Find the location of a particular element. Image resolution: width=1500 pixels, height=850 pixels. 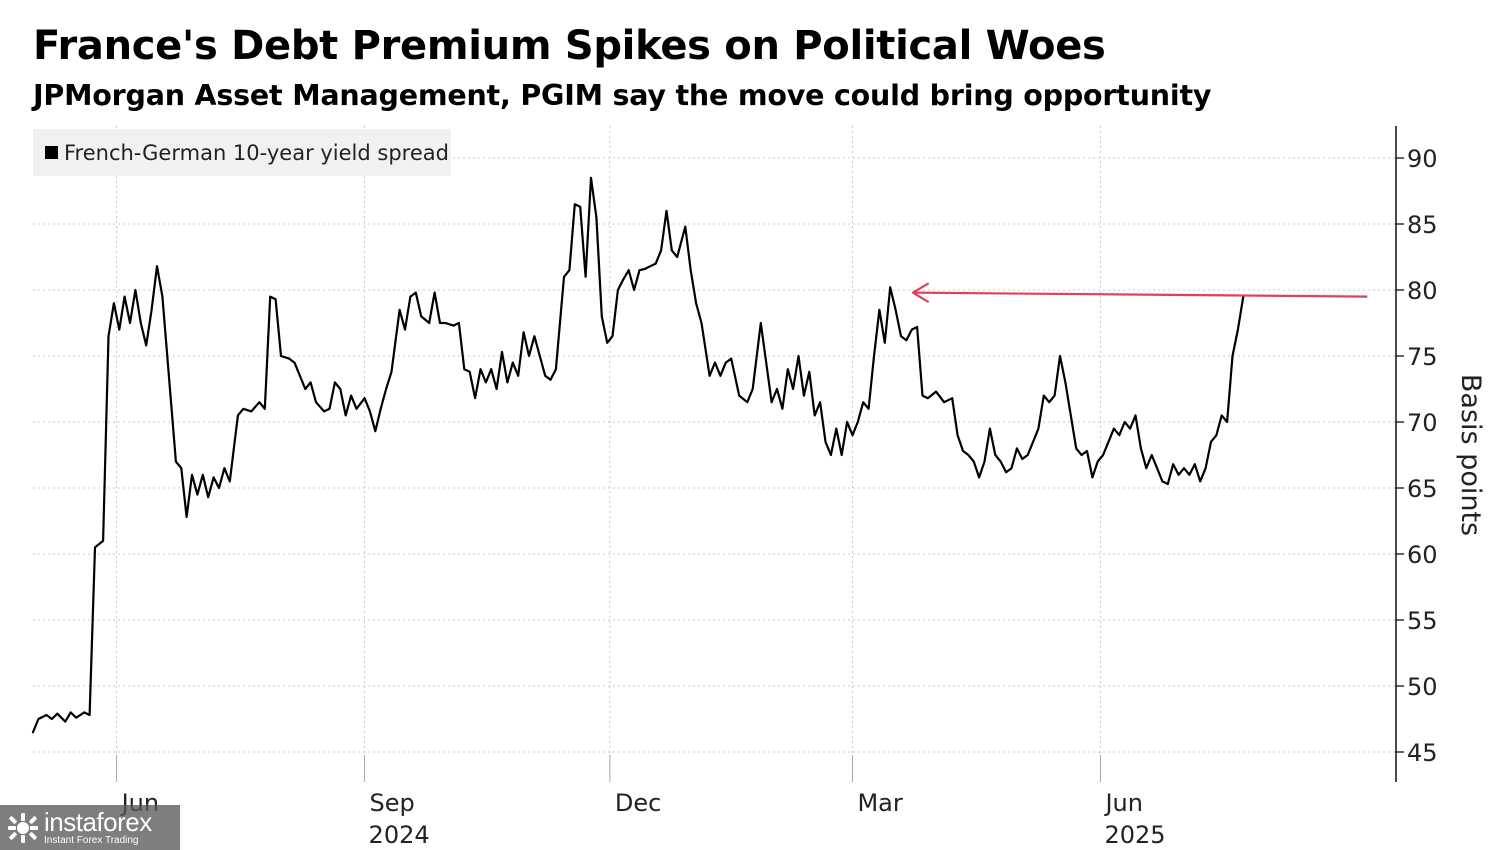

annotation-layer is located at coordinates (1139, 292).